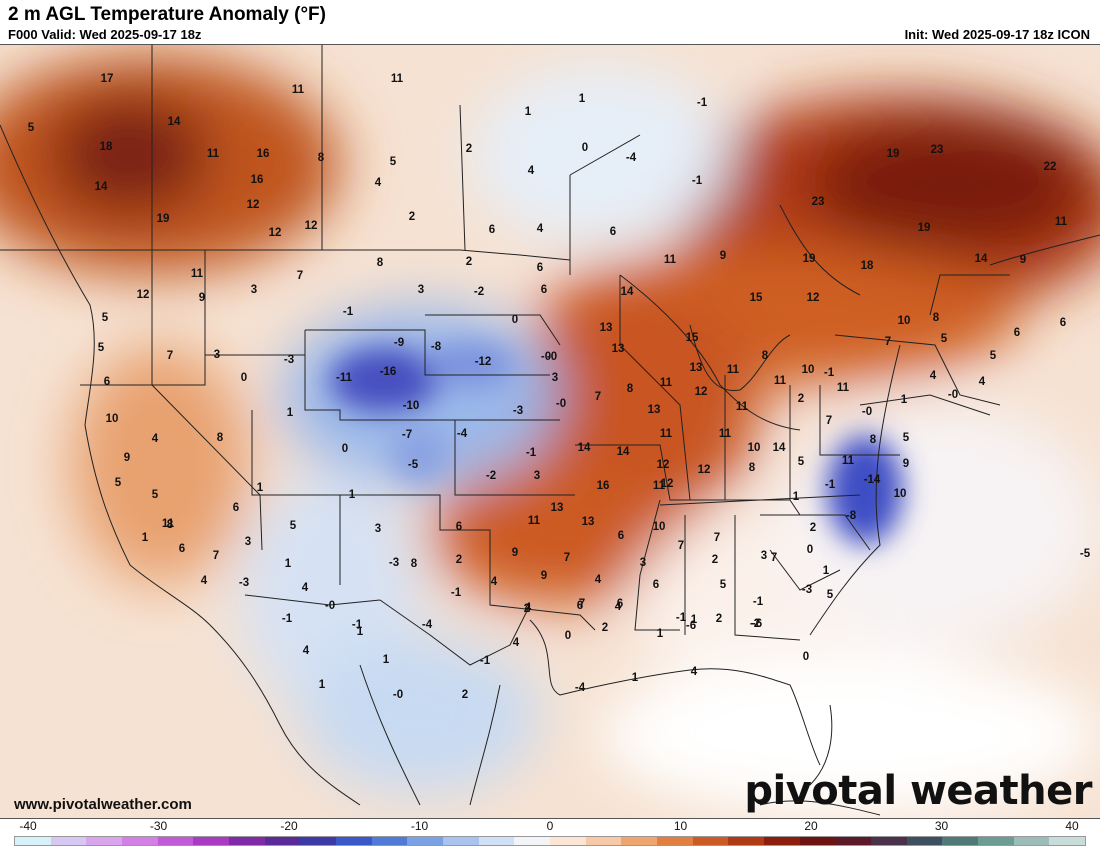  Describe the element at coordinates (419, 826) in the screenshot. I see `colorbar-tick-label: -10` at that location.